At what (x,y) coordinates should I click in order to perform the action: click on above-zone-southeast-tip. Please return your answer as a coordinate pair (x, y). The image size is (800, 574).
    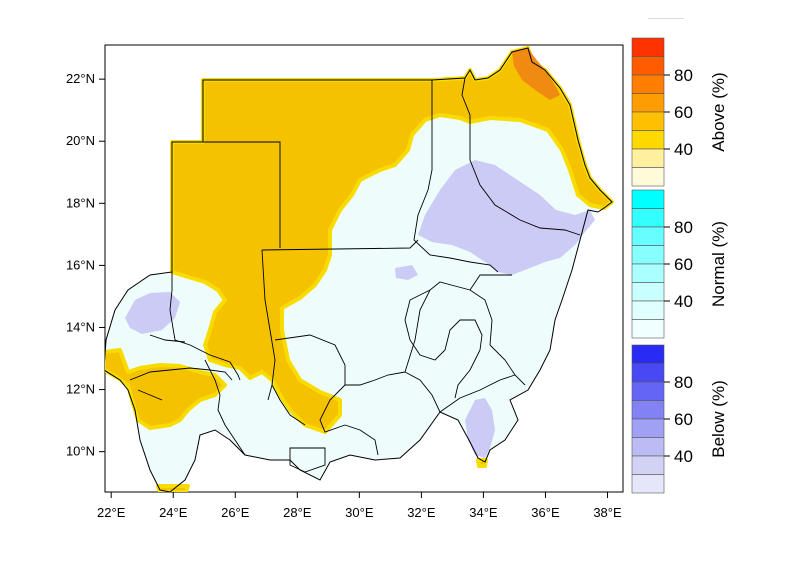
    Looking at the image, I should click on (482, 463).